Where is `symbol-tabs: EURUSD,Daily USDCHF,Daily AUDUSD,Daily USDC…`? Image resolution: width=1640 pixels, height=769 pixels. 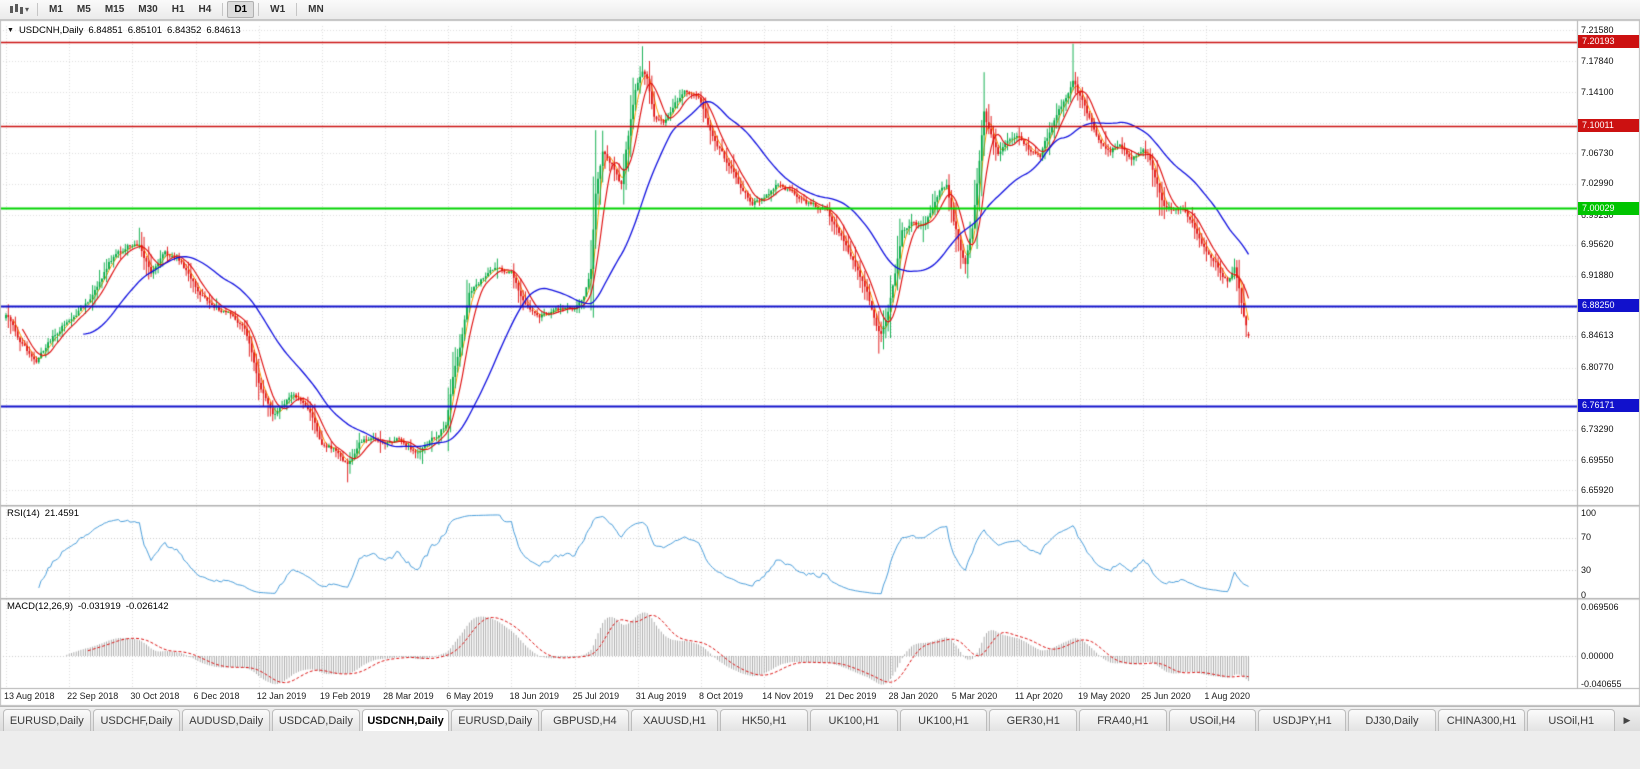 symbol-tabs: EURUSD,Daily USDCHF,Daily AUDUSD,Daily USDC… is located at coordinates (809, 720).